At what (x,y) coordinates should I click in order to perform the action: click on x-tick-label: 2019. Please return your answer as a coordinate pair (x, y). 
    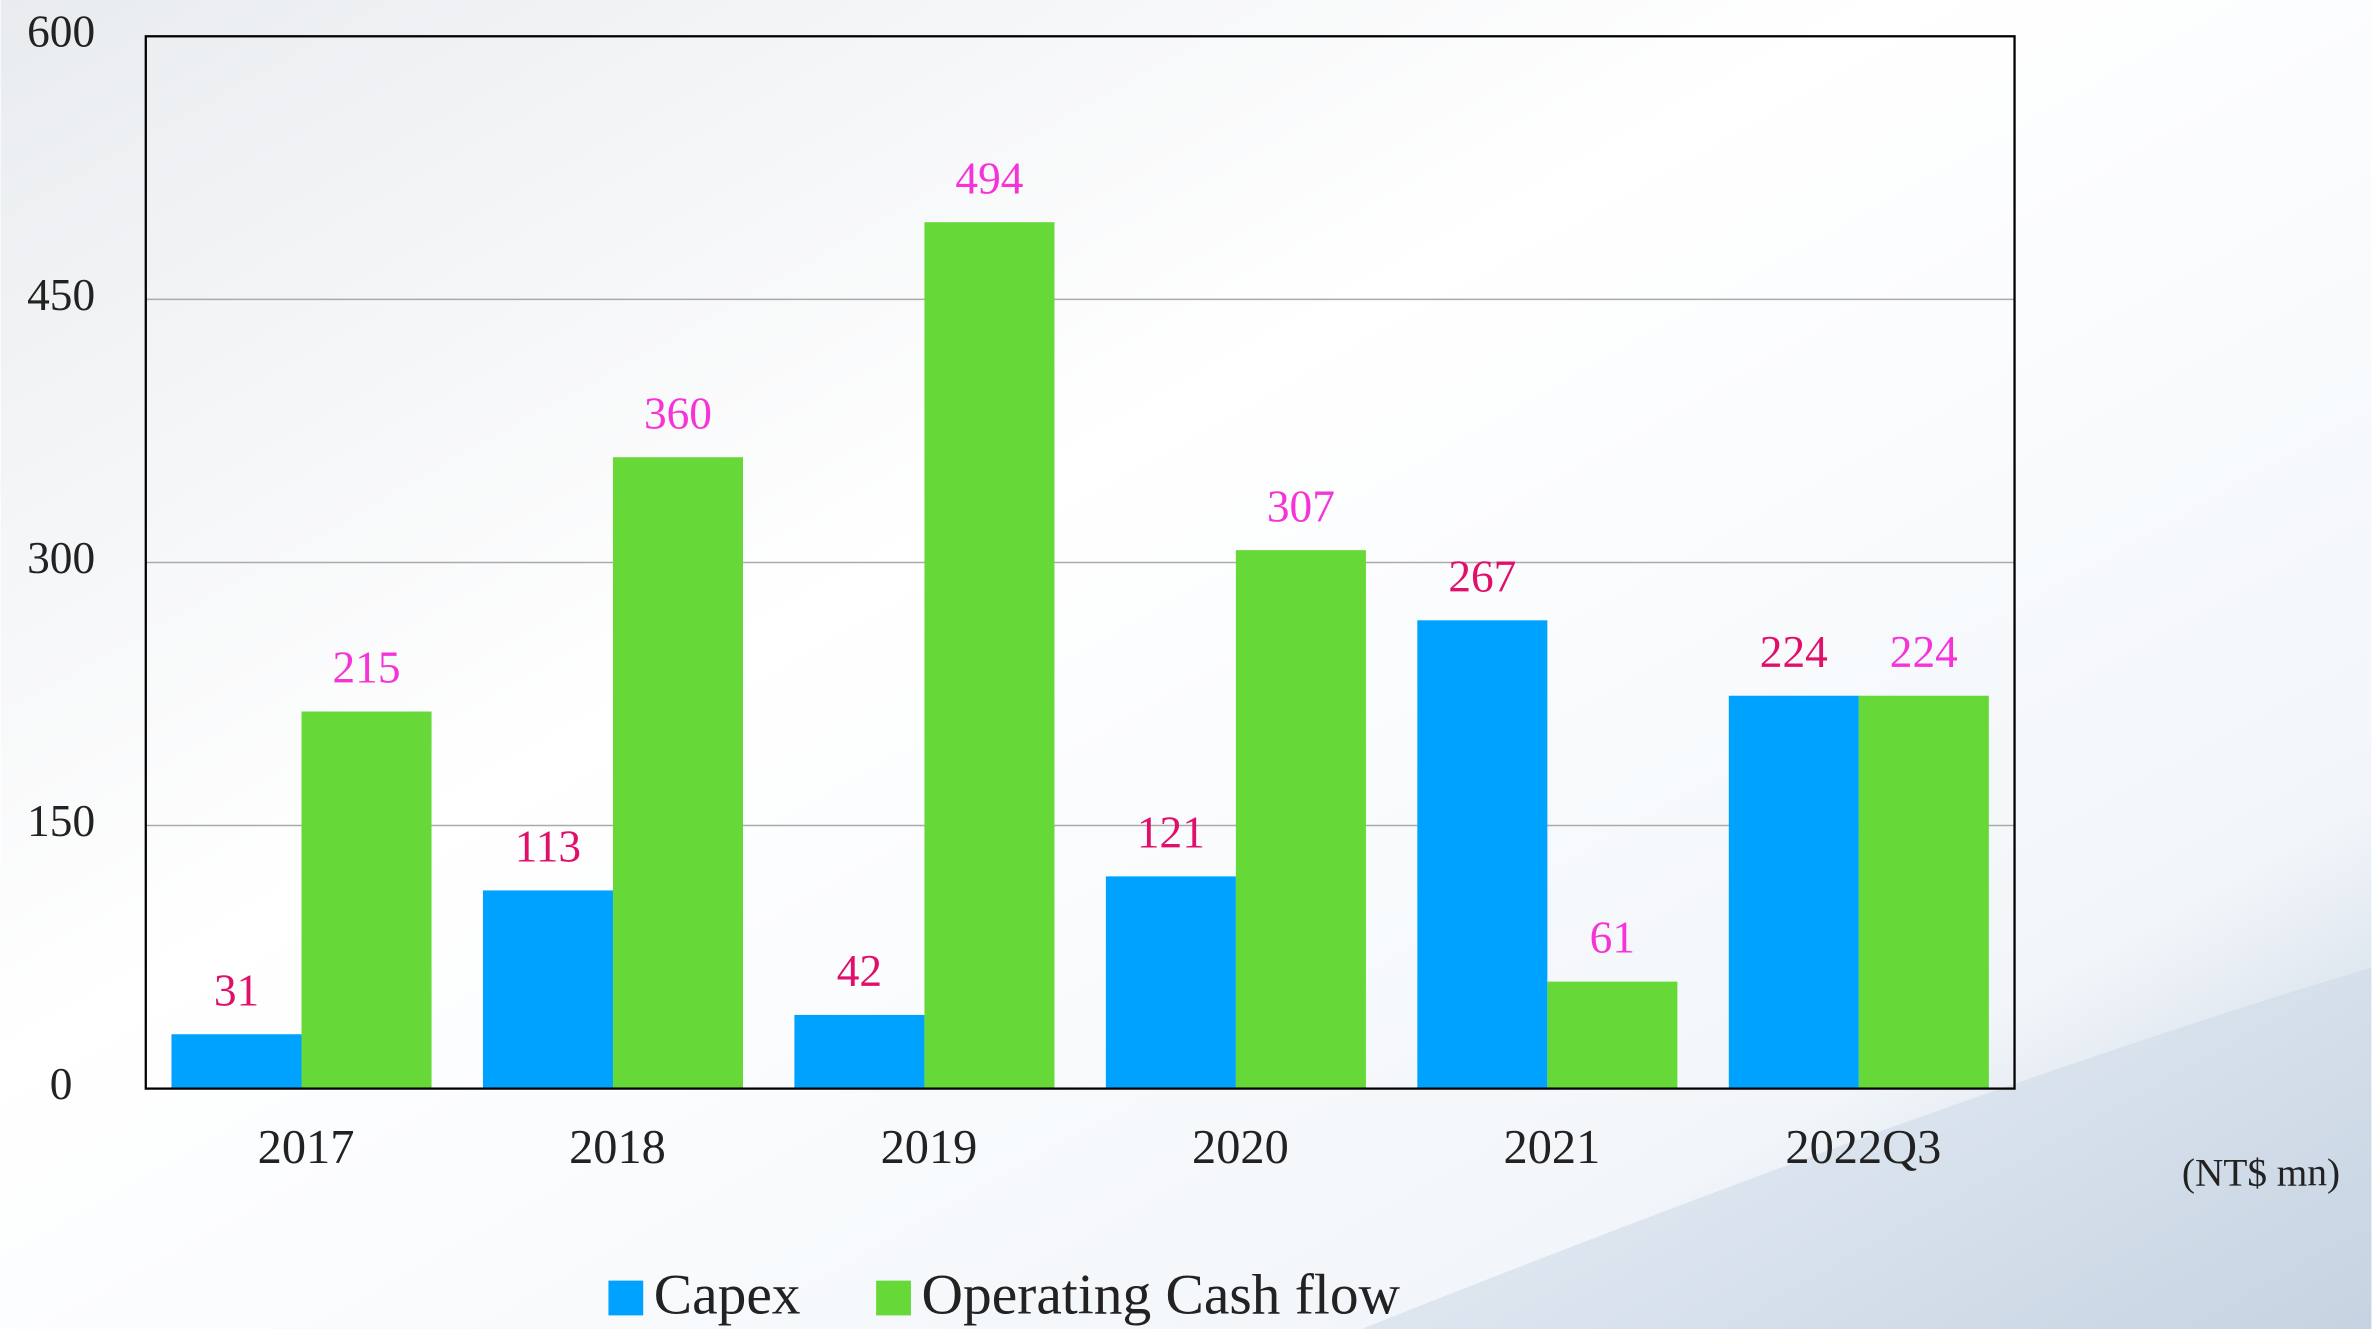
    Looking at the image, I should click on (929, 1147).